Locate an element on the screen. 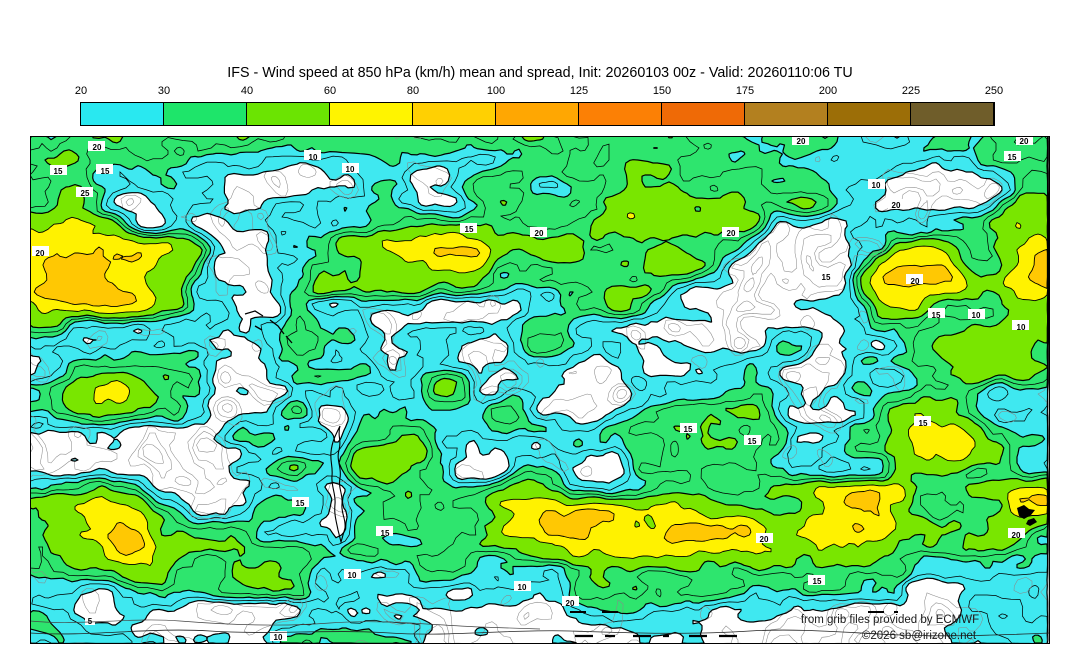  svg-text: 25 is located at coordinates (85, 193).